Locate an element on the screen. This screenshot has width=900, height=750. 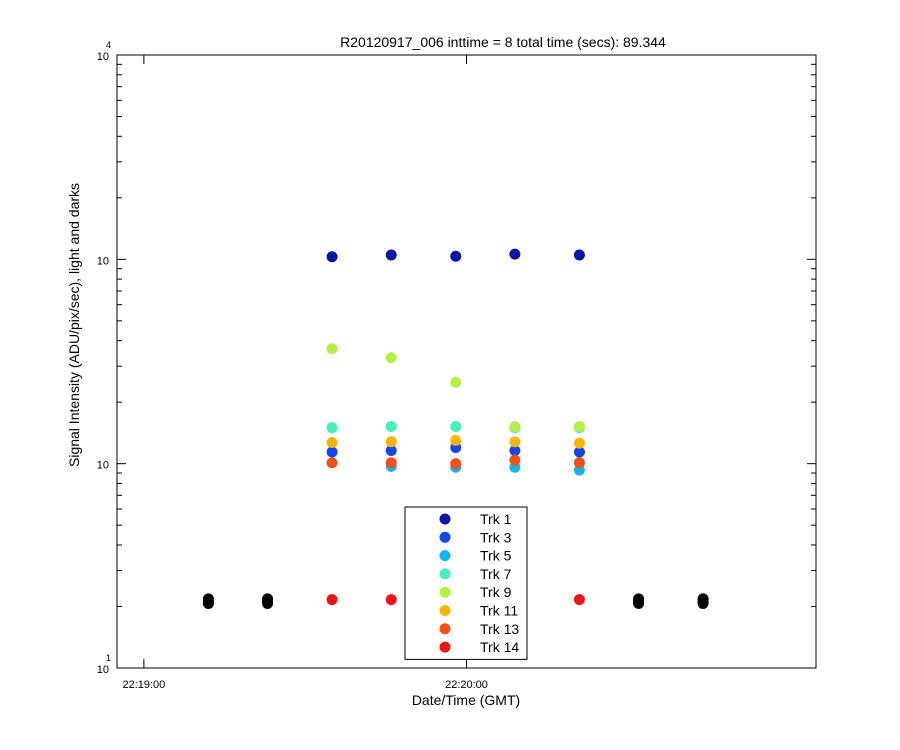
legend-label: Trk 13 is located at coordinates (499, 629).